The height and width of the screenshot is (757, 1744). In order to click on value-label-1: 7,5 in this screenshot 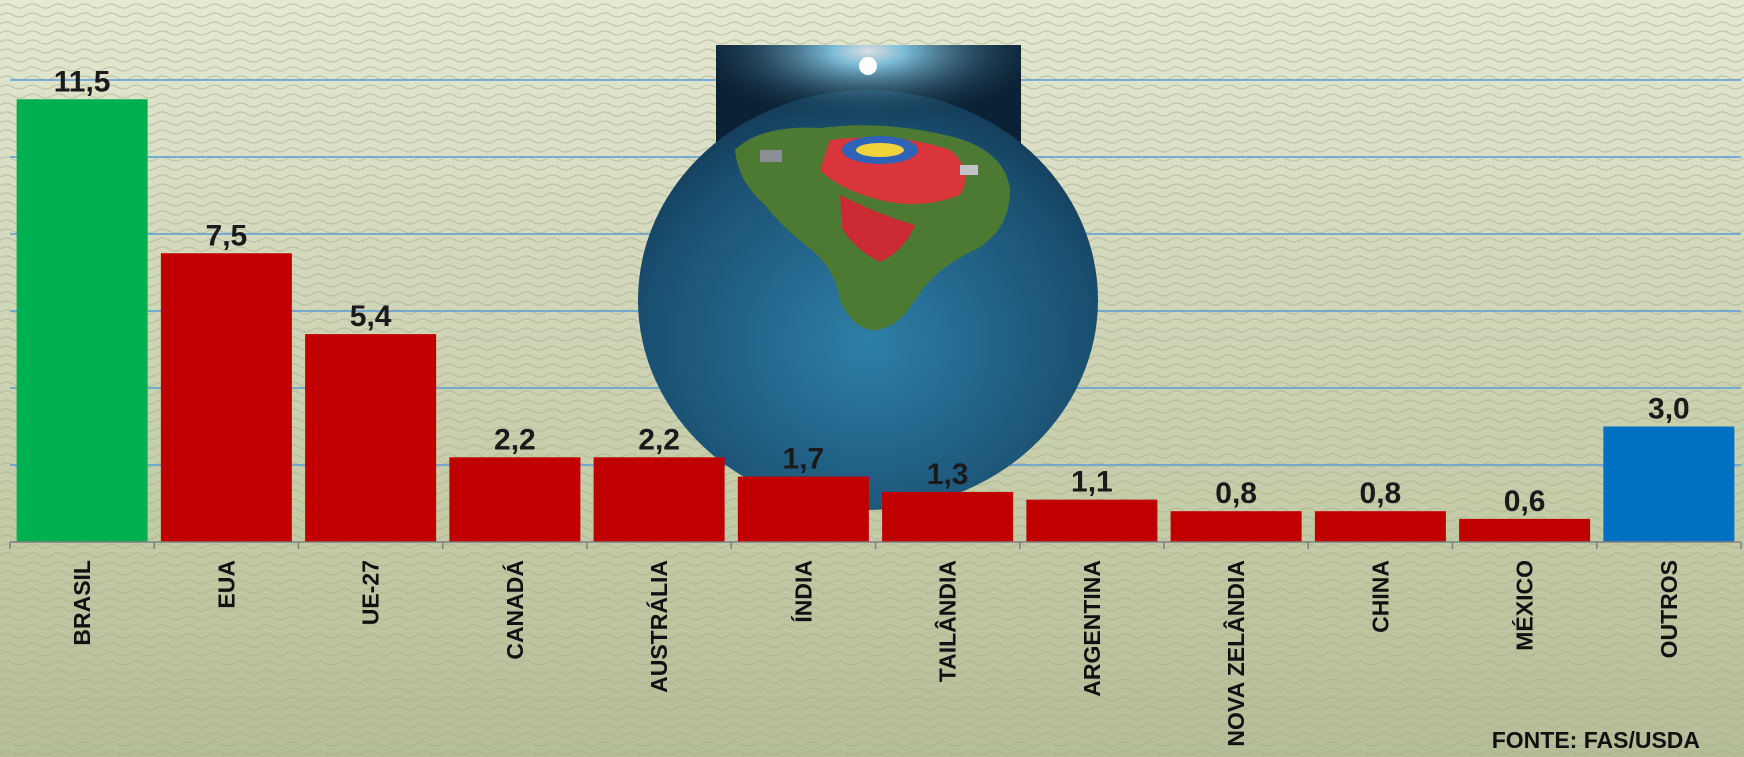, I will do `click(227, 235)`.